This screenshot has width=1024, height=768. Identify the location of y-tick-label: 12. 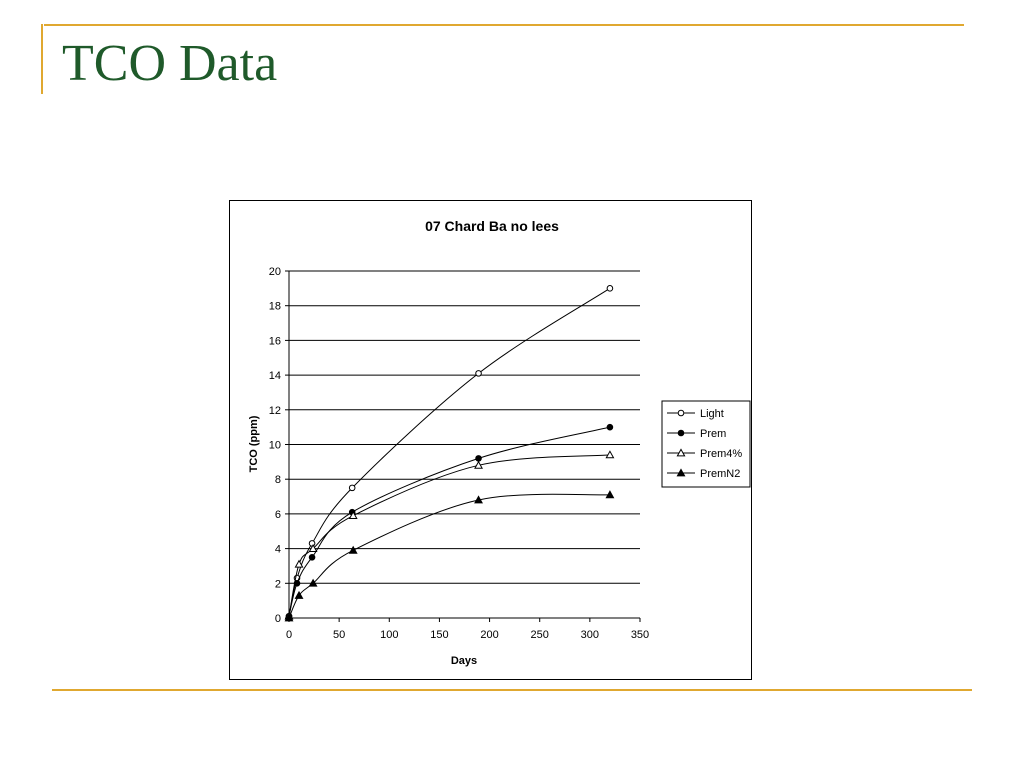
(275, 411).